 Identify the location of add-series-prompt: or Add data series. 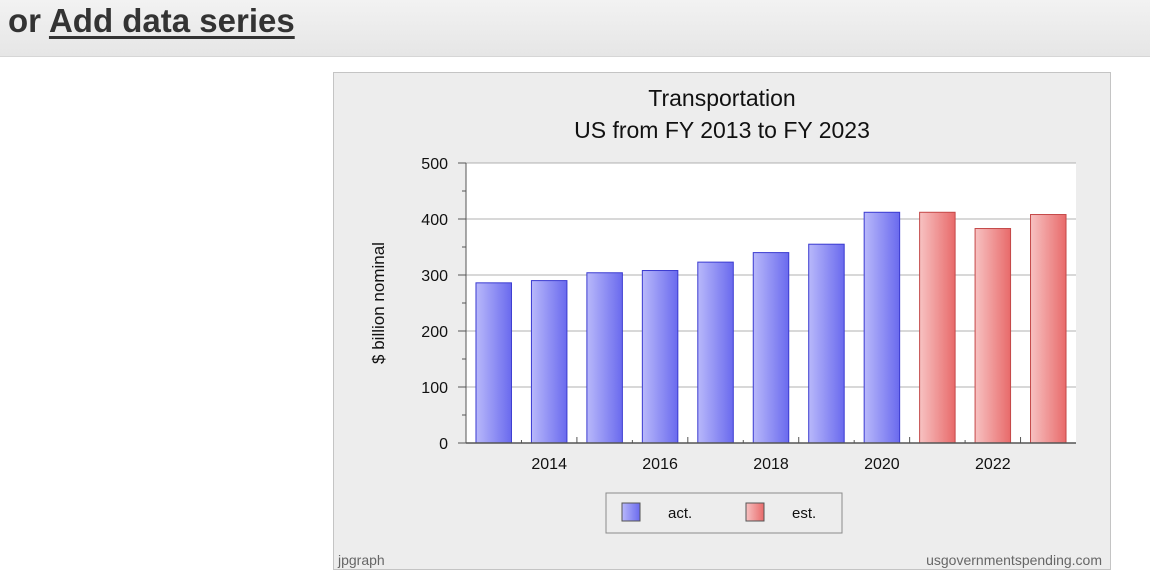
(151, 21).